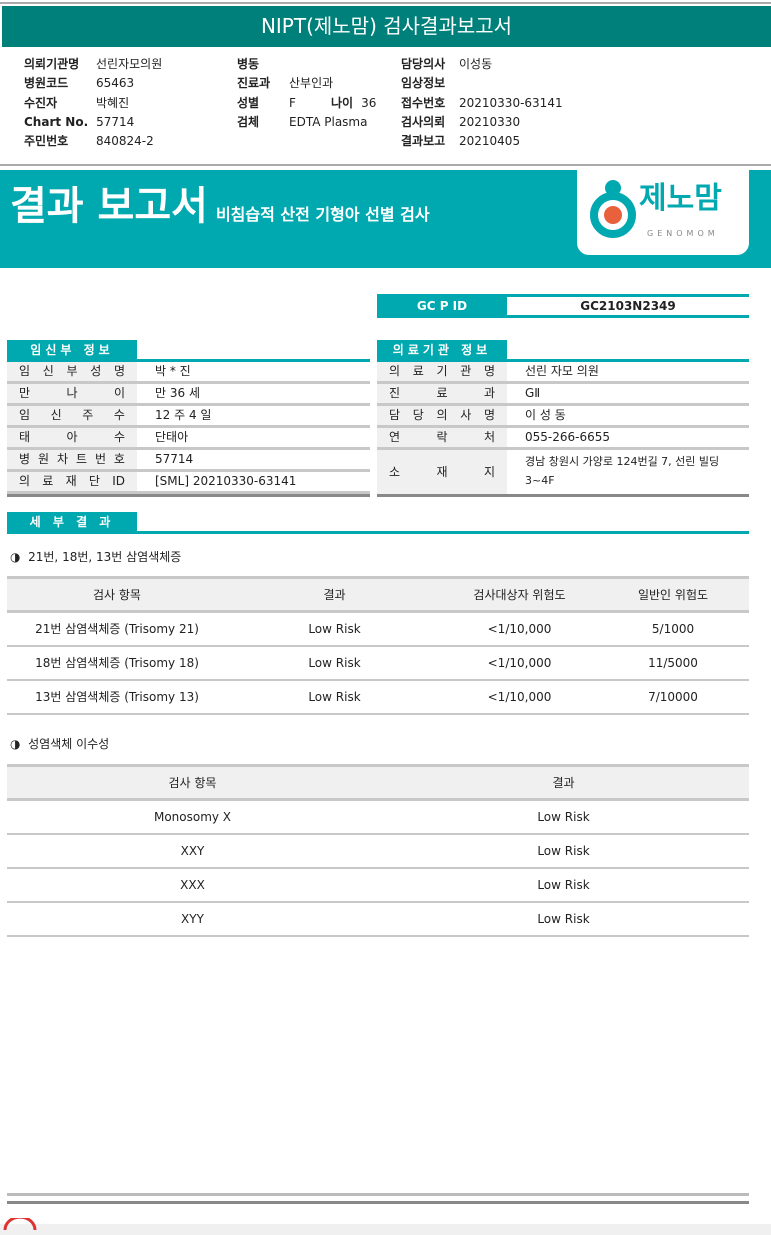 The height and width of the screenshot is (1235, 771). I want to click on info-row: 병 원 차 트 번 호 57714, so click(188, 461).